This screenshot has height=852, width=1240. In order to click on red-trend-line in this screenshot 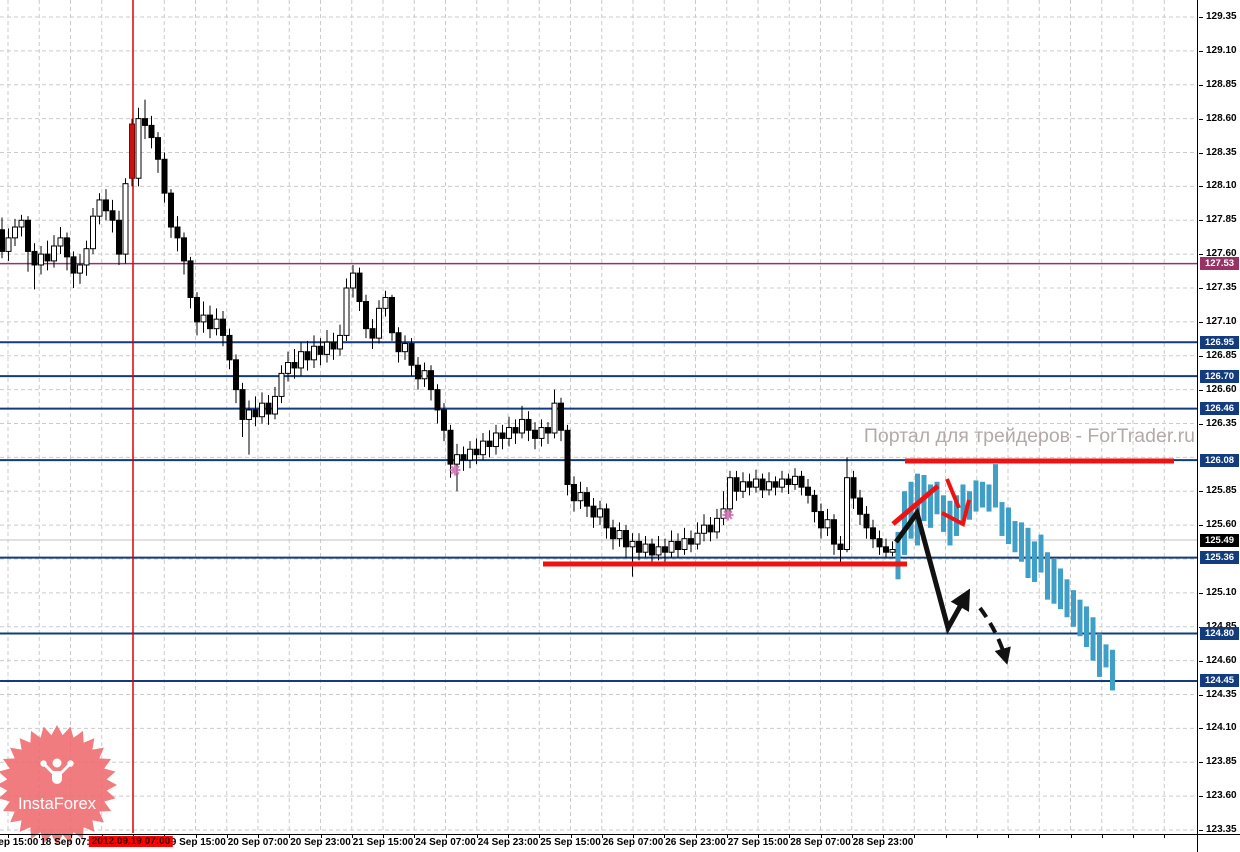, I will do `click(956, 513)`.